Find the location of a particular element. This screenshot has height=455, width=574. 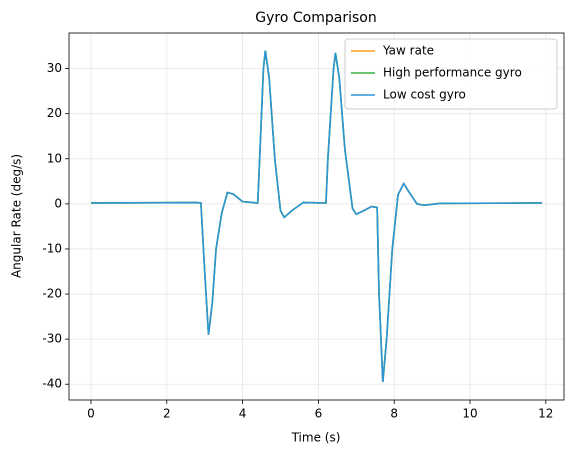

y-tick-label: -20 is located at coordinates (52, 294).